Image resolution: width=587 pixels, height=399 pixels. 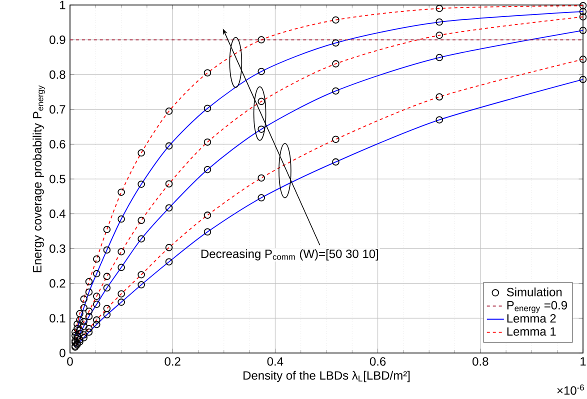 What do you see at coordinates (70, 361) in the screenshot?
I see `x-tick-label: 0` at bounding box center [70, 361].